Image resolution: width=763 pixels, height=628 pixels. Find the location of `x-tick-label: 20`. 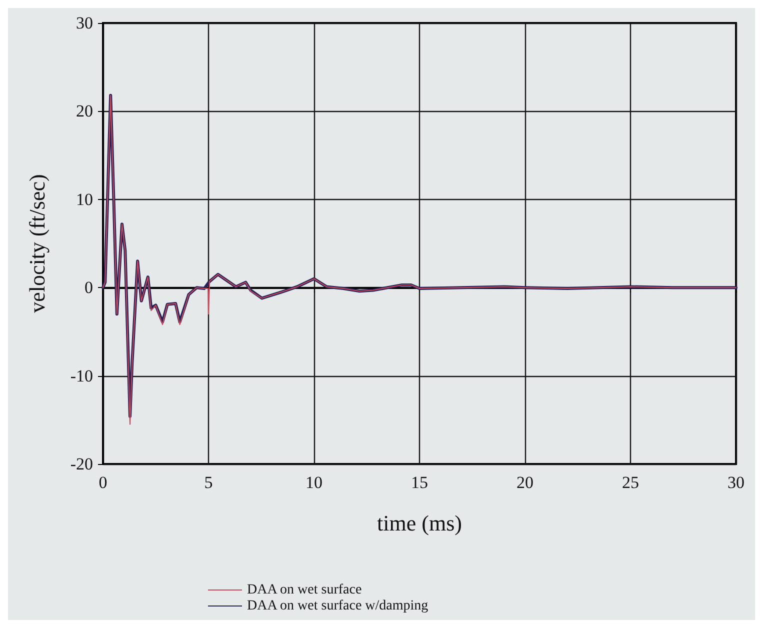

x-tick-label: 20 is located at coordinates (525, 482).